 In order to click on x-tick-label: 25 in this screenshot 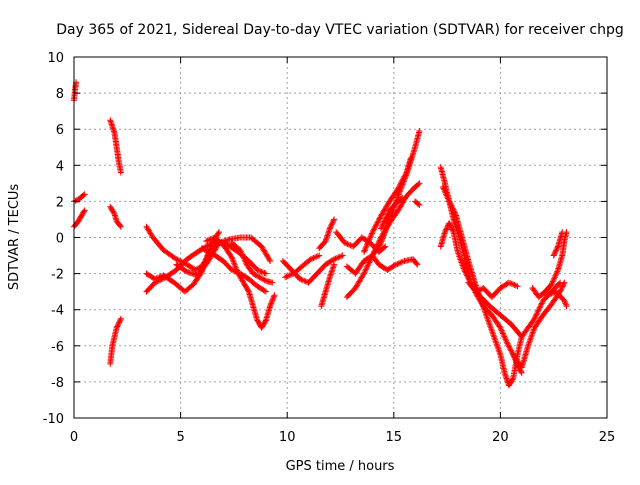, I will do `click(607, 437)`.